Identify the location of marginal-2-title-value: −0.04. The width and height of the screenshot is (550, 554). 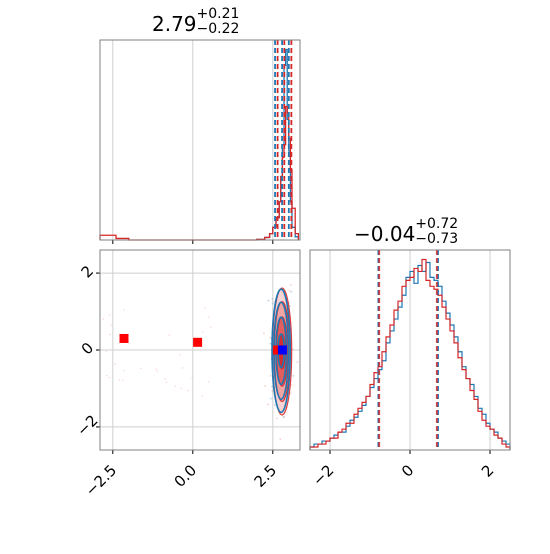
(385, 234).